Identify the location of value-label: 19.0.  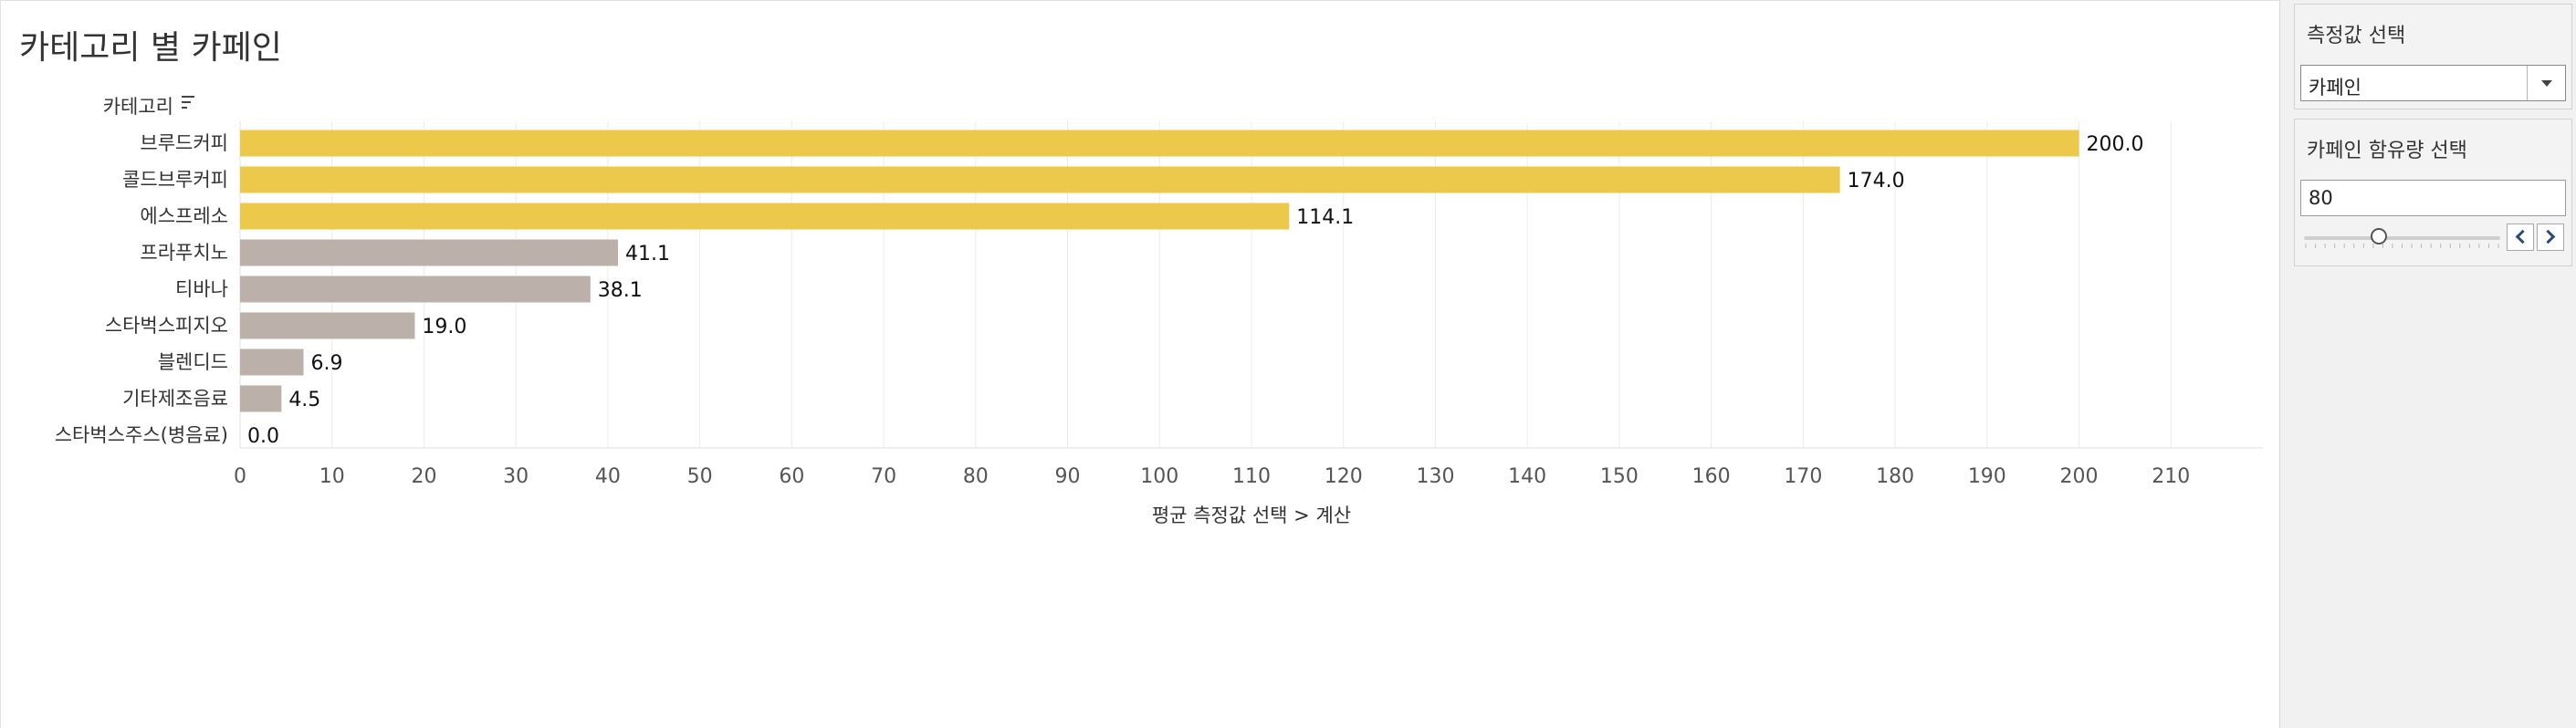
(444, 327).